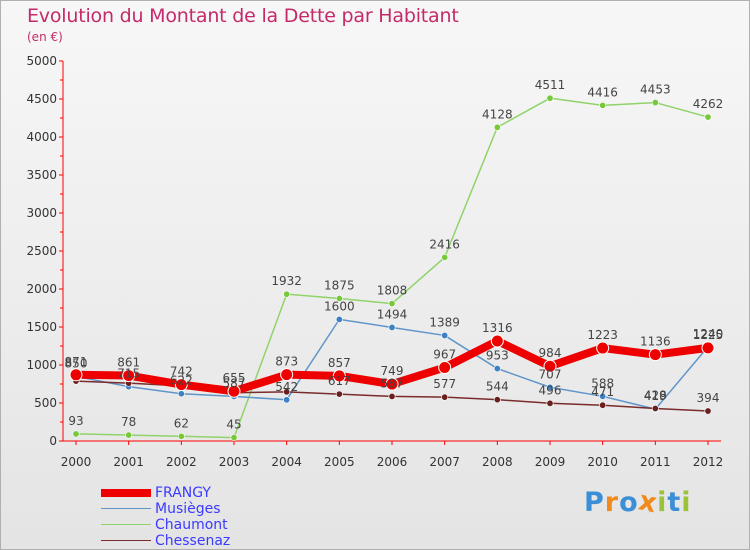  I want to click on data-label-chessenaz: 428, so click(655, 395).